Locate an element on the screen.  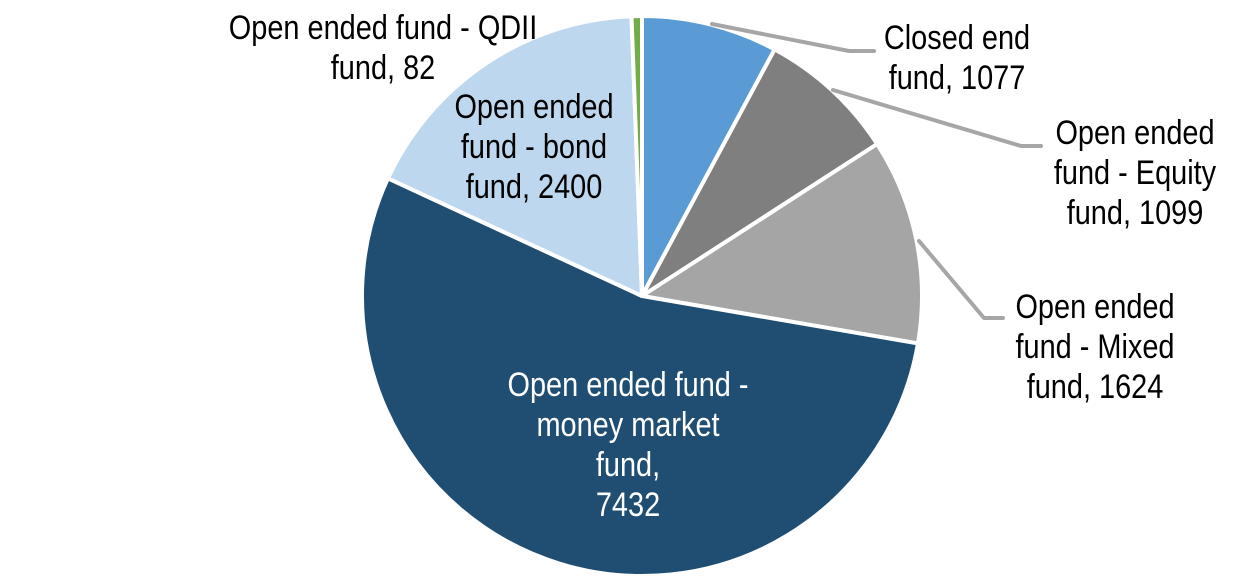
leader-line-mixed-fund is located at coordinates (961, 279).